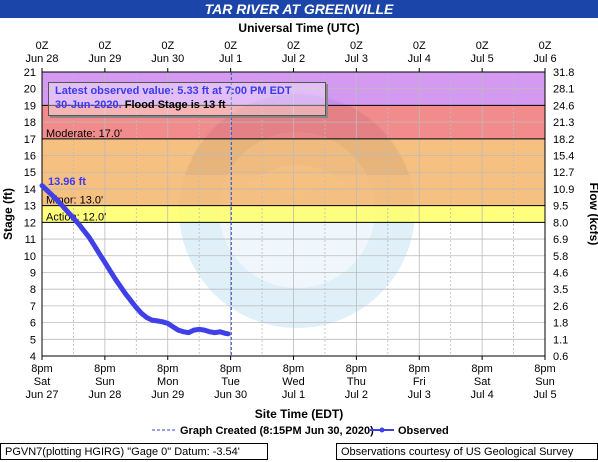  What do you see at coordinates (277, 431) in the screenshot?
I see `legend-graph-created-label: Graph Created (8:15PM Jun 30, 2020)` at bounding box center [277, 431].